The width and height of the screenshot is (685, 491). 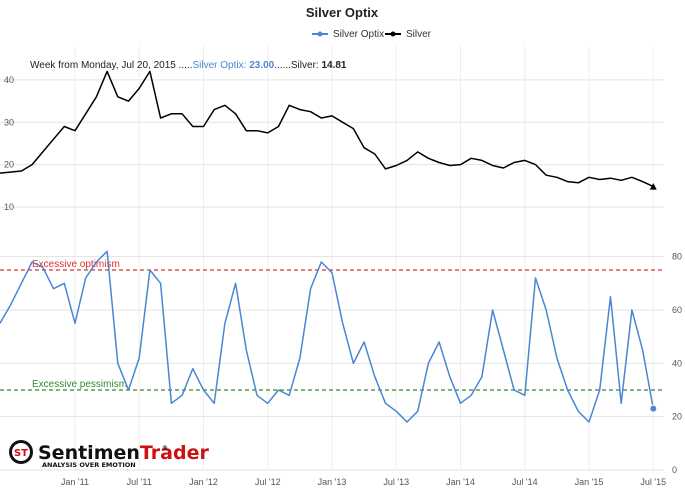 I want to click on optix-end-marker, so click(x=653, y=408).